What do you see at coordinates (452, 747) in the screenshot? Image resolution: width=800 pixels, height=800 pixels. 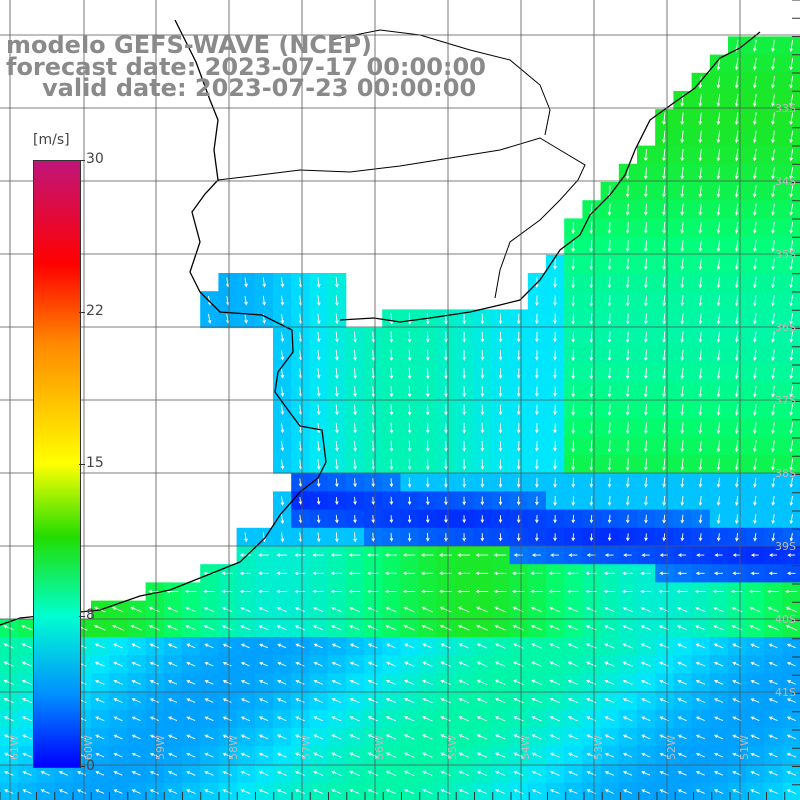 I see `longitude-label: 55W` at bounding box center [452, 747].